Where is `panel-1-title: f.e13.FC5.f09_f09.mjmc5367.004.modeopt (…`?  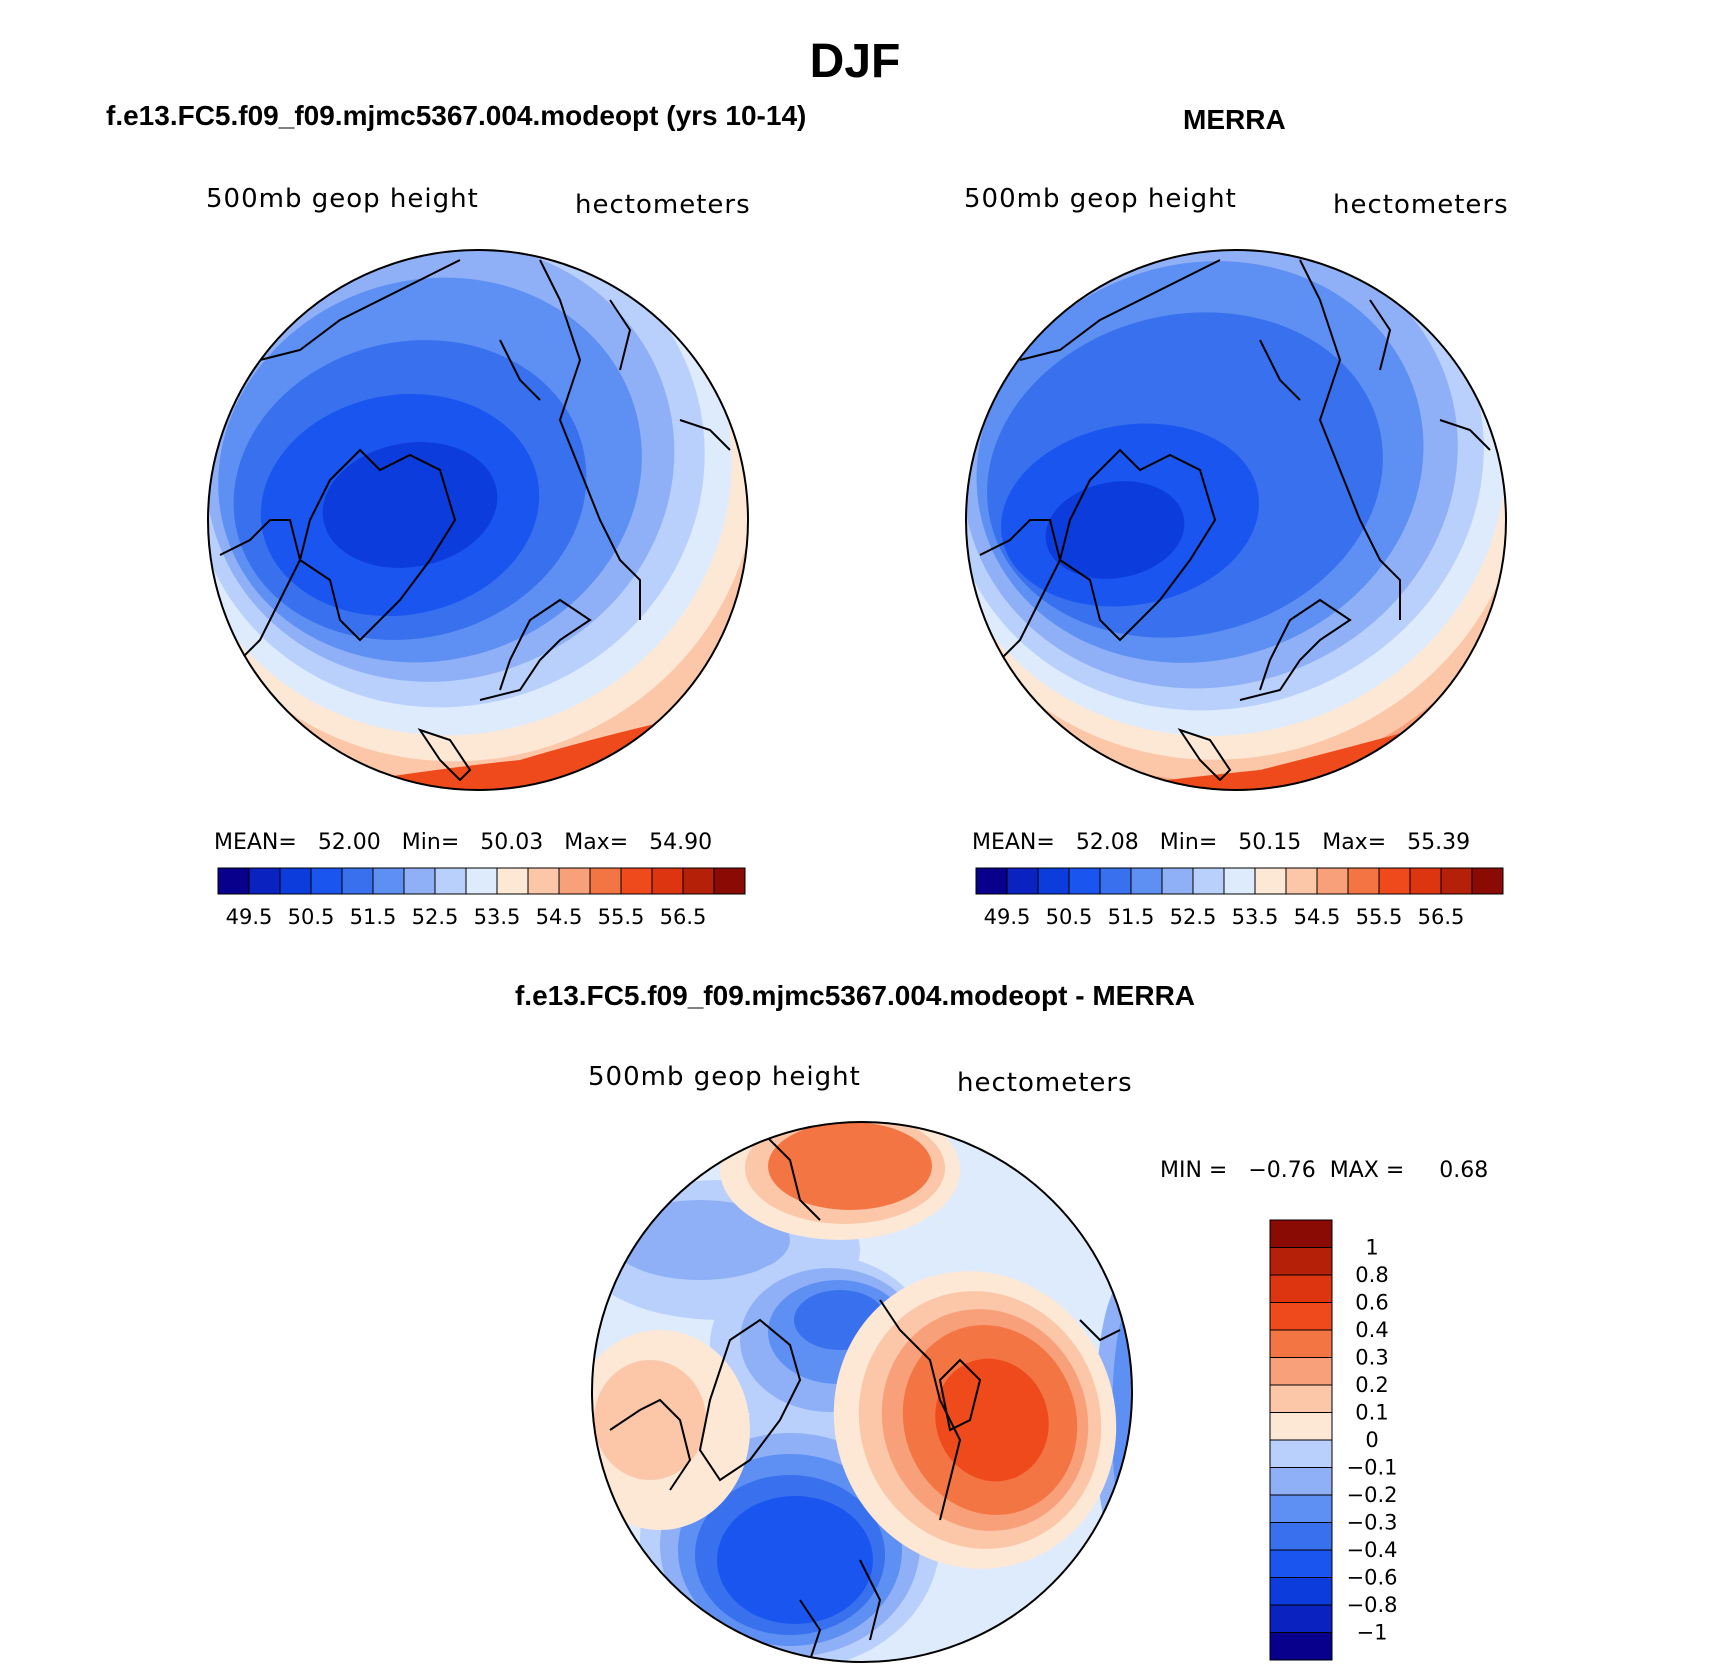
panel-1-title: f.e13.FC5.f09_f09.mjmc5367.004.modeopt (… is located at coordinates (456, 115).